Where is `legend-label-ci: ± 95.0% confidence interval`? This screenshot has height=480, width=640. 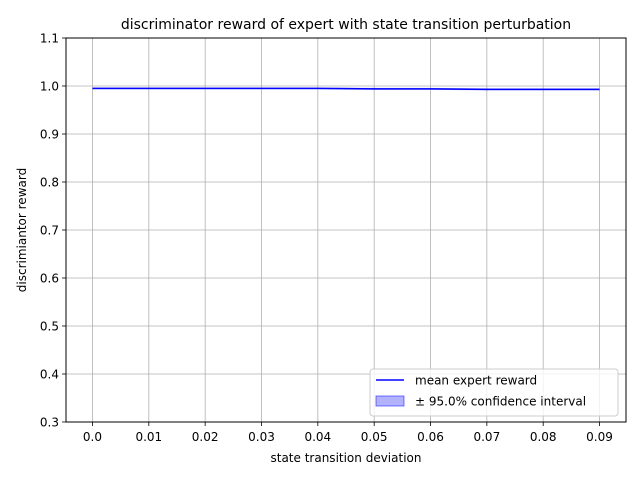
legend-label-ci: ± 95.0% confidence interval is located at coordinates (500, 402).